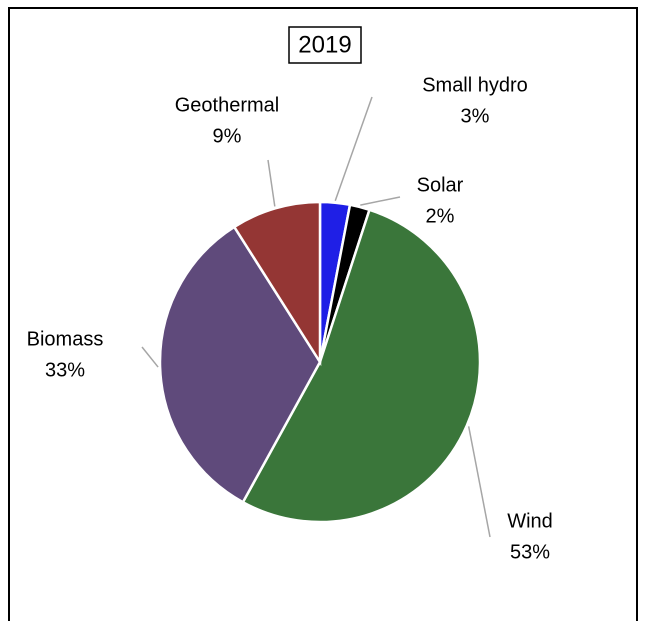 Image resolution: width=647 pixels, height=621 pixels. What do you see at coordinates (227, 136) in the screenshot?
I see `slice-value-label: 9%` at bounding box center [227, 136].